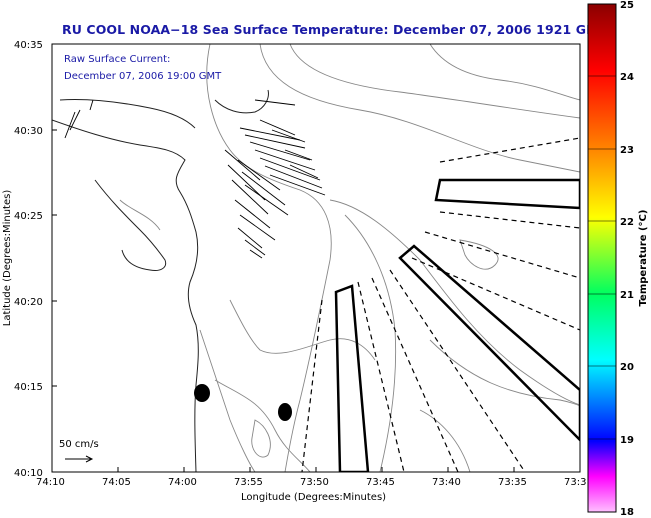  What do you see at coordinates (7, 258) in the screenshot?
I see `y-axis-label: Latitude (Degrees:Minutes)` at bounding box center [7, 258].